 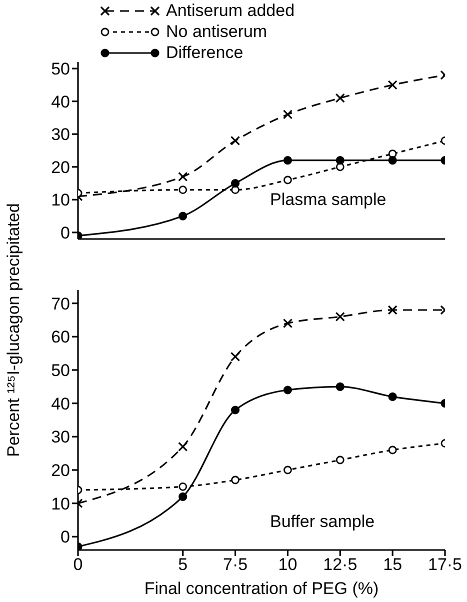 What do you see at coordinates (60, 304) in the screenshot?
I see `y-tick-label: 70` at bounding box center [60, 304].